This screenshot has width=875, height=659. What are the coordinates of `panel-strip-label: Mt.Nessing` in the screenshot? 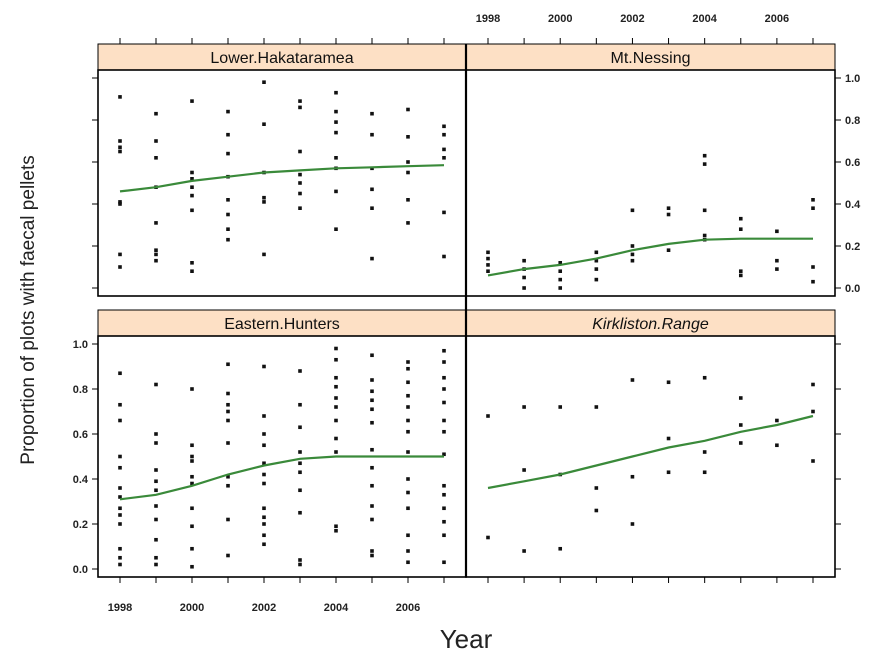 It's located at (650, 58).